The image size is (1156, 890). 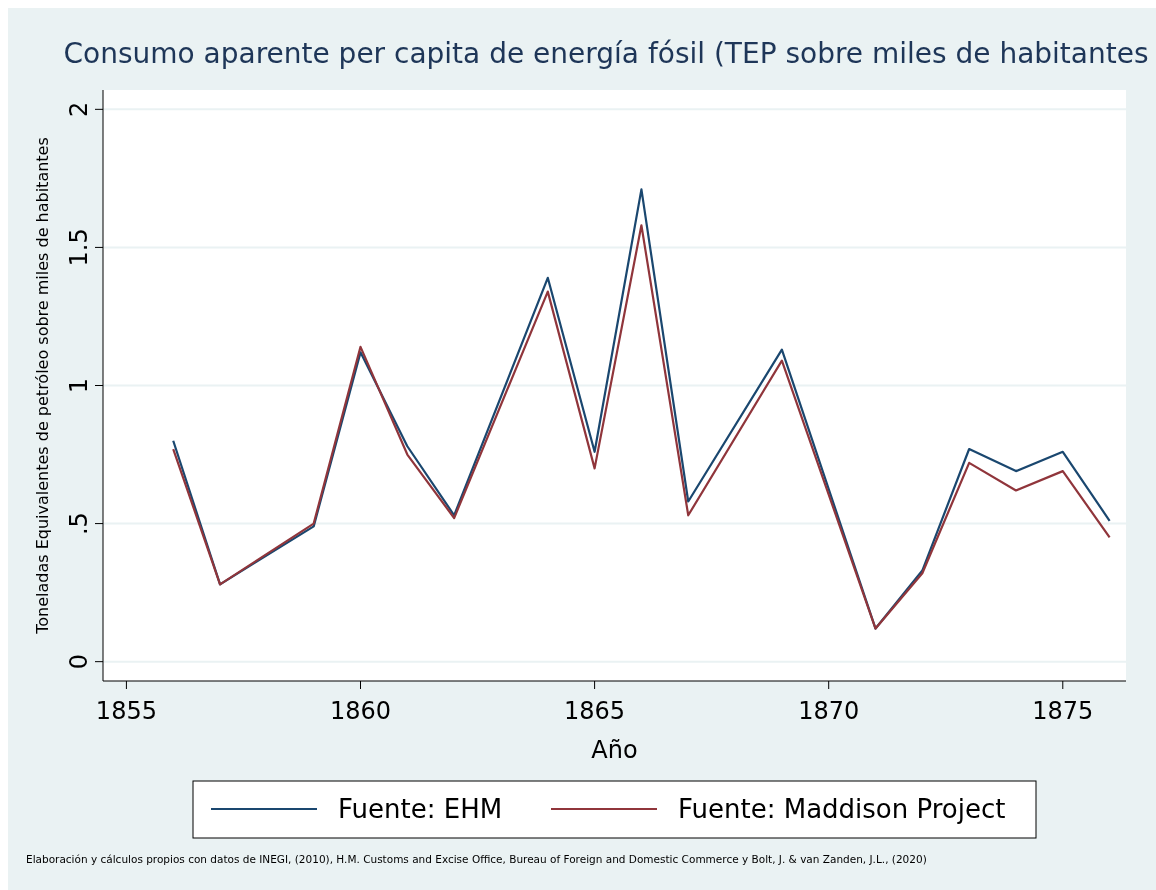 What do you see at coordinates (79, 109) in the screenshot?
I see `y-tick-label: 2` at bounding box center [79, 109].